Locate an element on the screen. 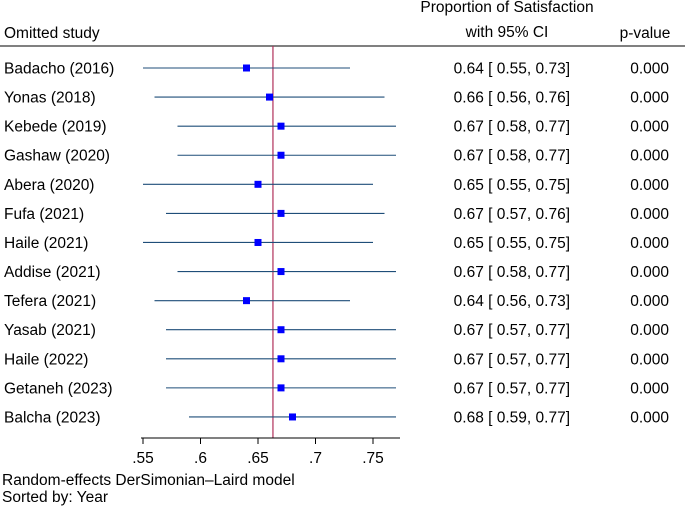 The image size is (685, 508). header-effect-line2: with 95% CI is located at coordinates (507, 32).